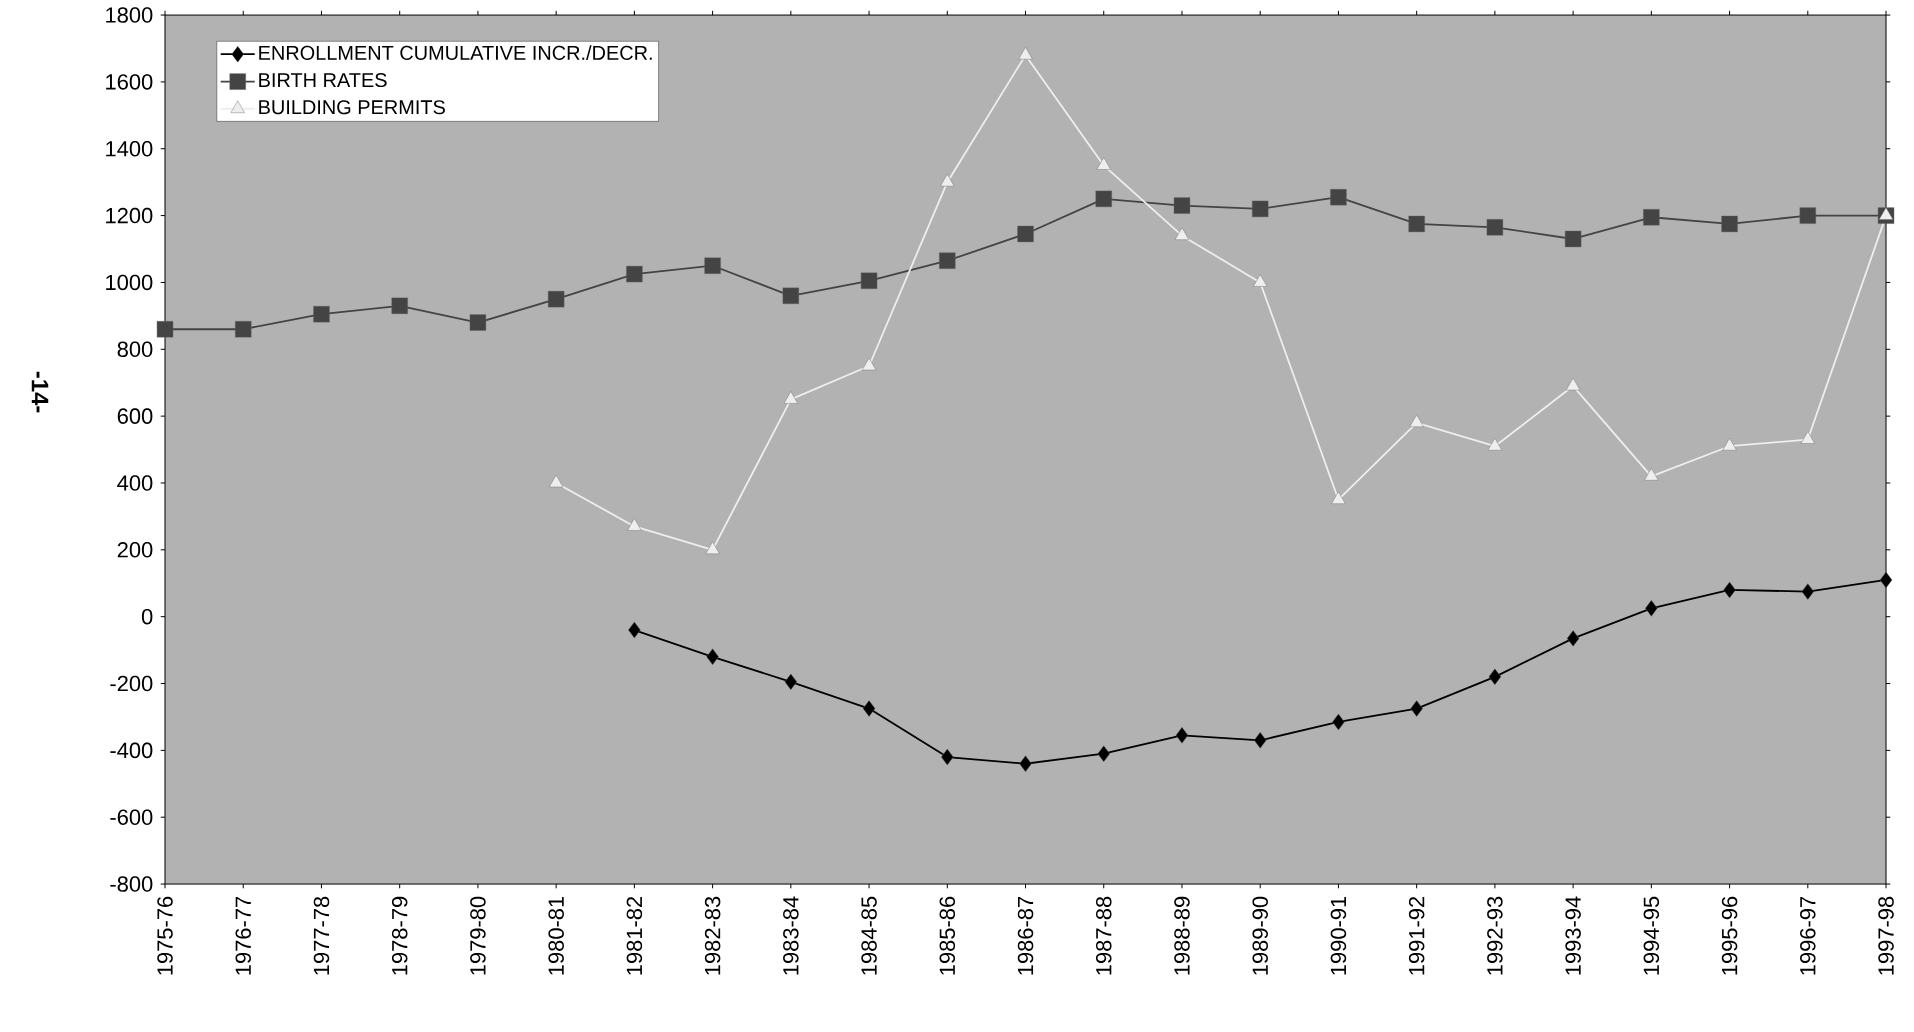  I want to click on x-tick-label: 1978-79, so click(399, 935).